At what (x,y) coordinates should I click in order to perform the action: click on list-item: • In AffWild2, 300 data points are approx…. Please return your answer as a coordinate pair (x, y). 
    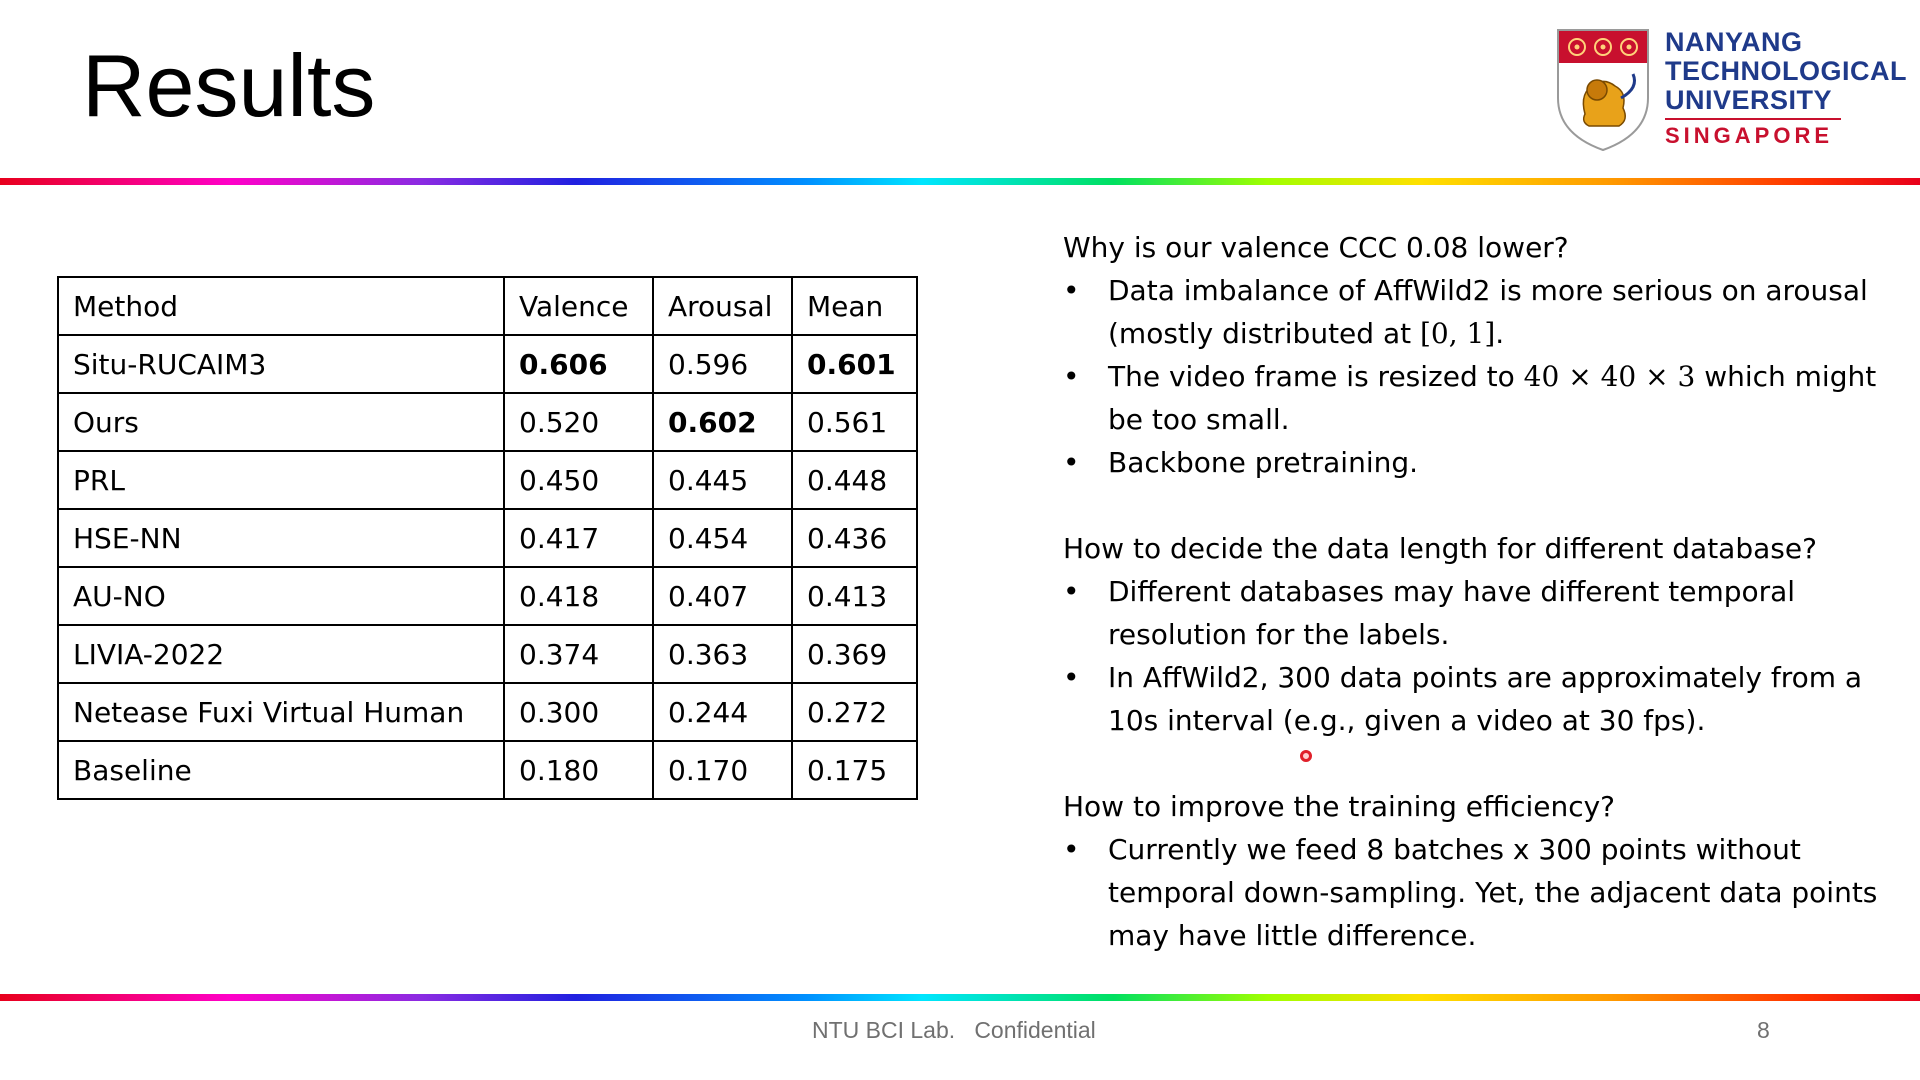
    Looking at the image, I should click on (1473, 699).